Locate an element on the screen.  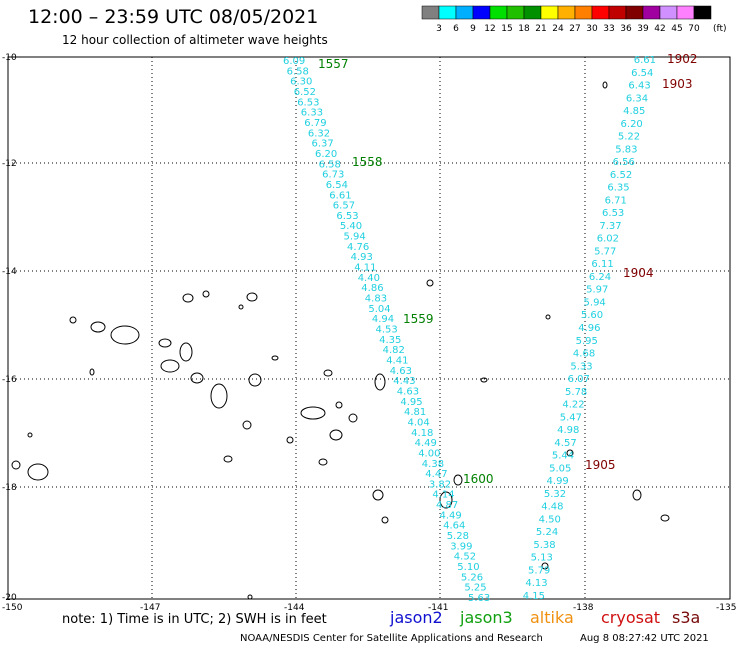
lon-label: -150 is located at coordinates (12, 608).